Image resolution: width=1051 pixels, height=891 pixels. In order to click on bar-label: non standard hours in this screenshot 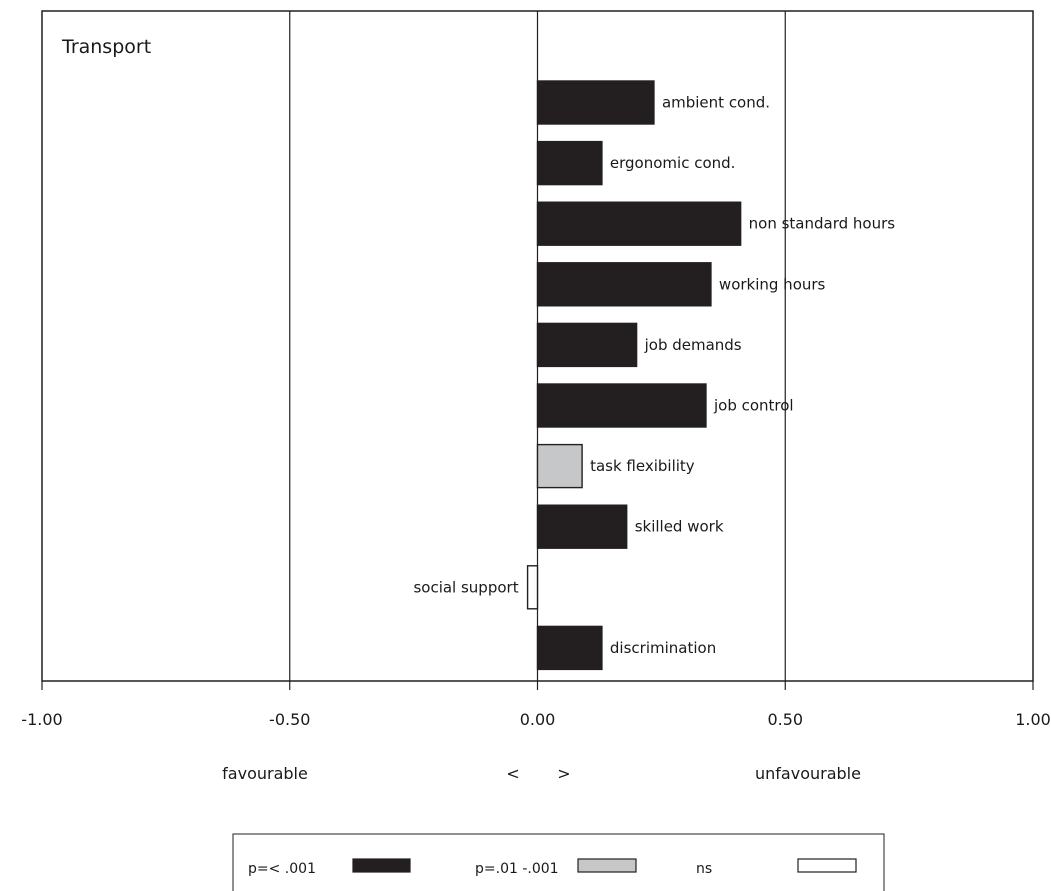, I will do `click(822, 224)`.